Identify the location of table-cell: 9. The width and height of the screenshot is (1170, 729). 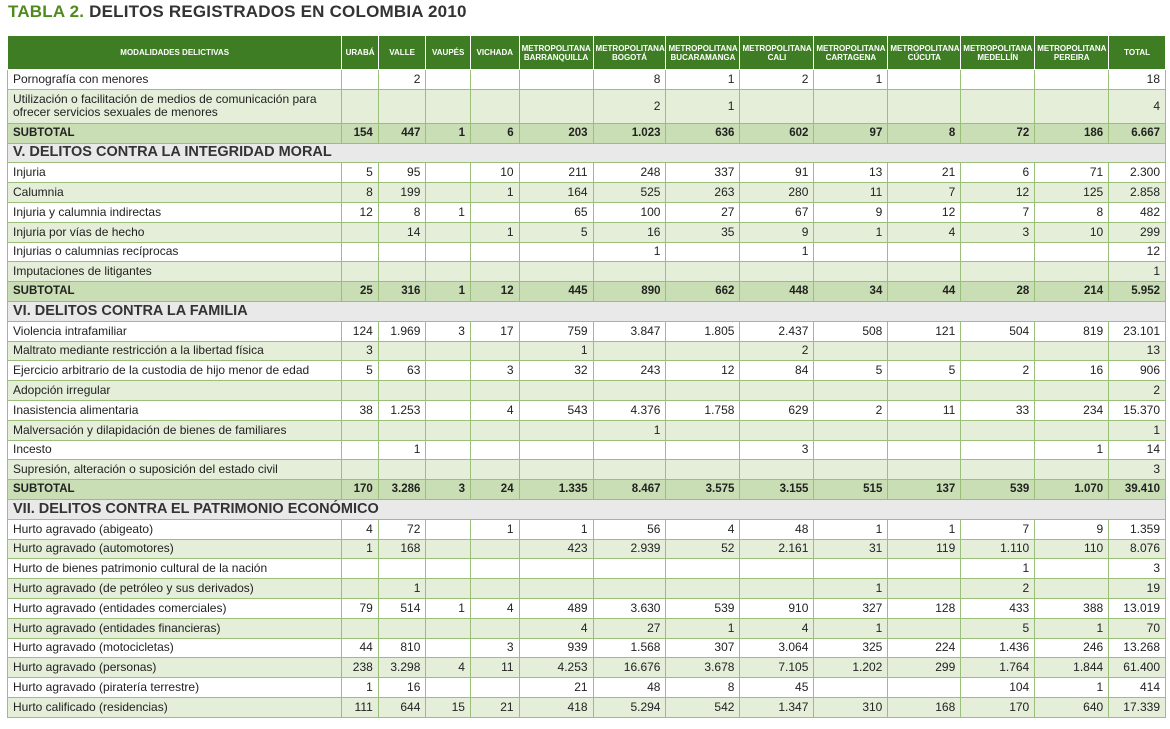
(777, 232).